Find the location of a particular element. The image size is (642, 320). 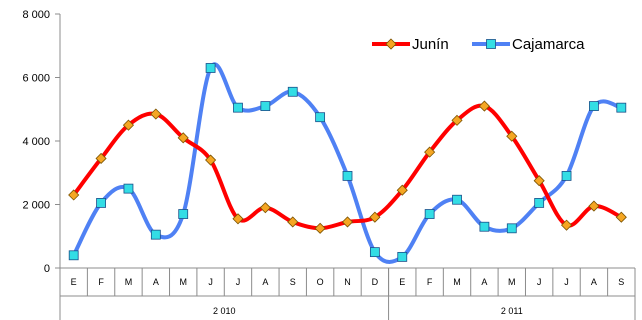

x-group-label: 2 010 is located at coordinates (224, 311).